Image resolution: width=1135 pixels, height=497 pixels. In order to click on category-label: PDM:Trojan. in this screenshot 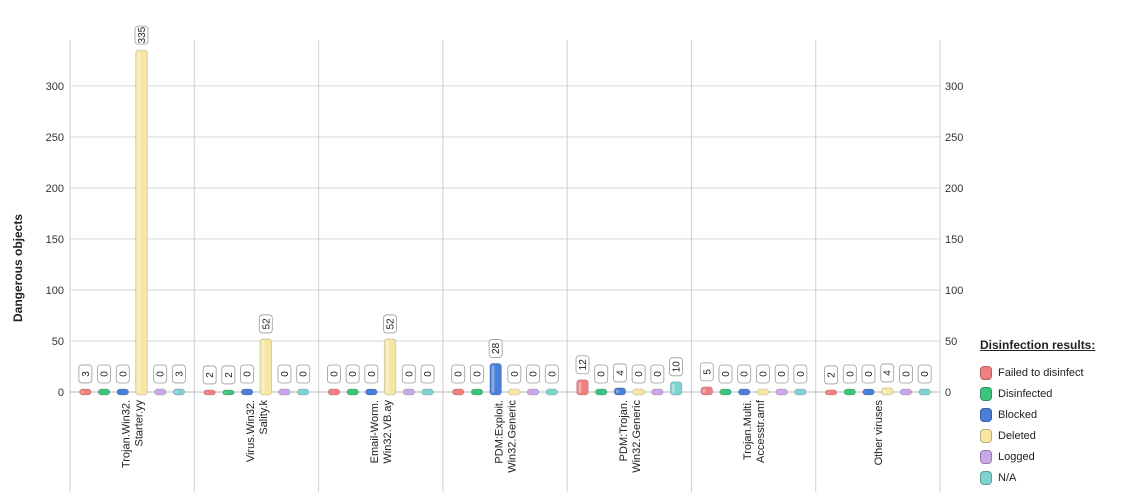, I will do `click(624, 430)`.